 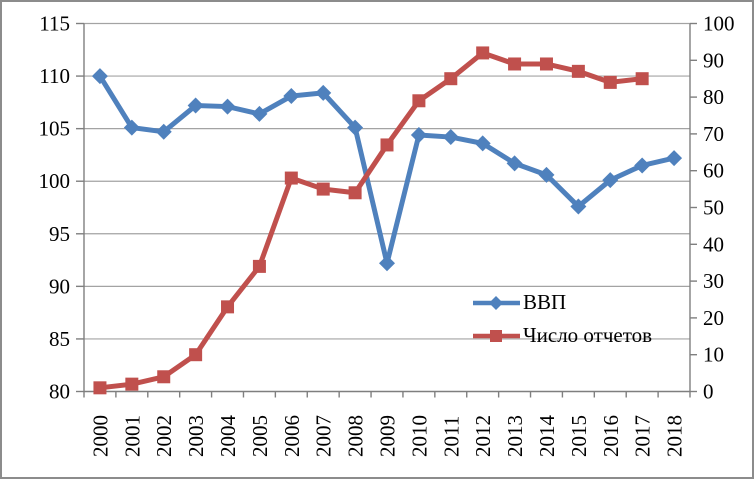 What do you see at coordinates (515, 436) in the screenshot?
I see `x-axis-label: 2013` at bounding box center [515, 436].